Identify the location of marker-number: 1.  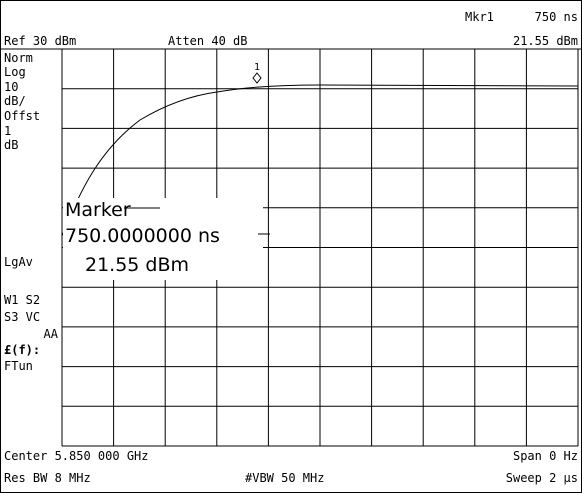
(257, 67).